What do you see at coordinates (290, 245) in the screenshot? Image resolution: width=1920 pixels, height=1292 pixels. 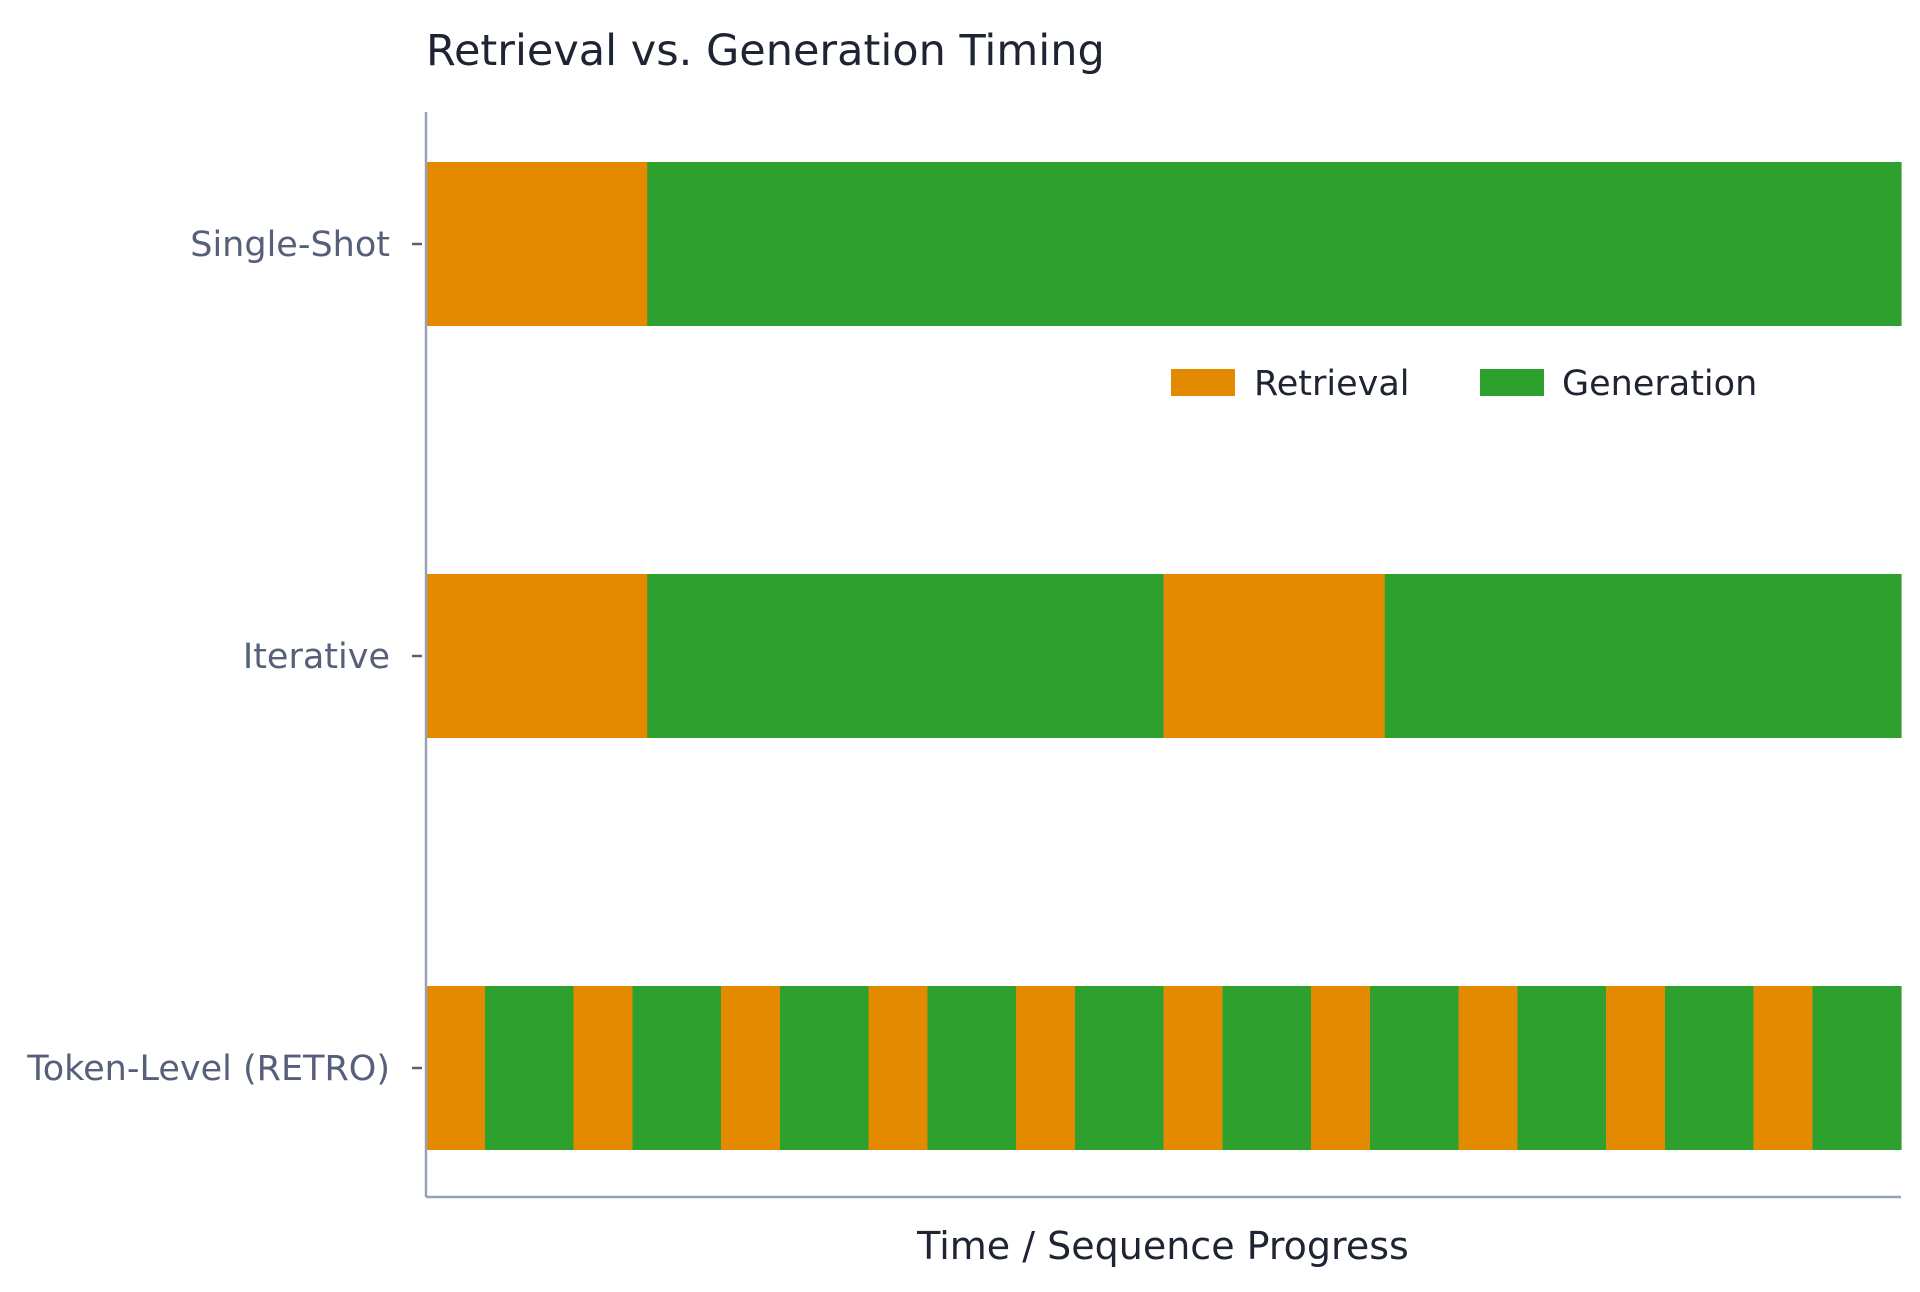 I see `category-label-0: Single-Shot` at bounding box center [290, 245].